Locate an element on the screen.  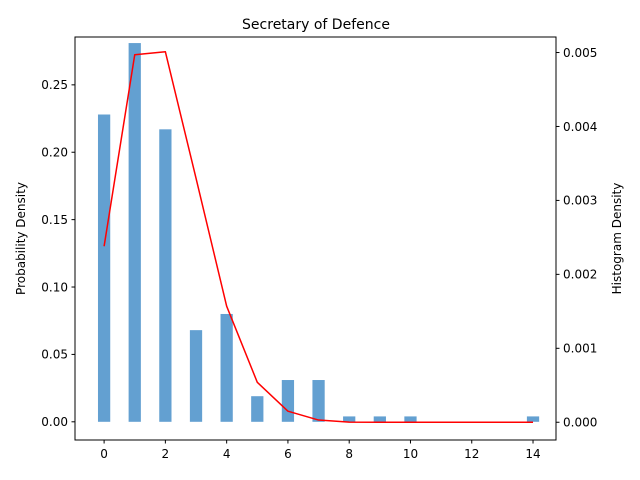
y2-tick-label: 0.001 is located at coordinates (580, 349).